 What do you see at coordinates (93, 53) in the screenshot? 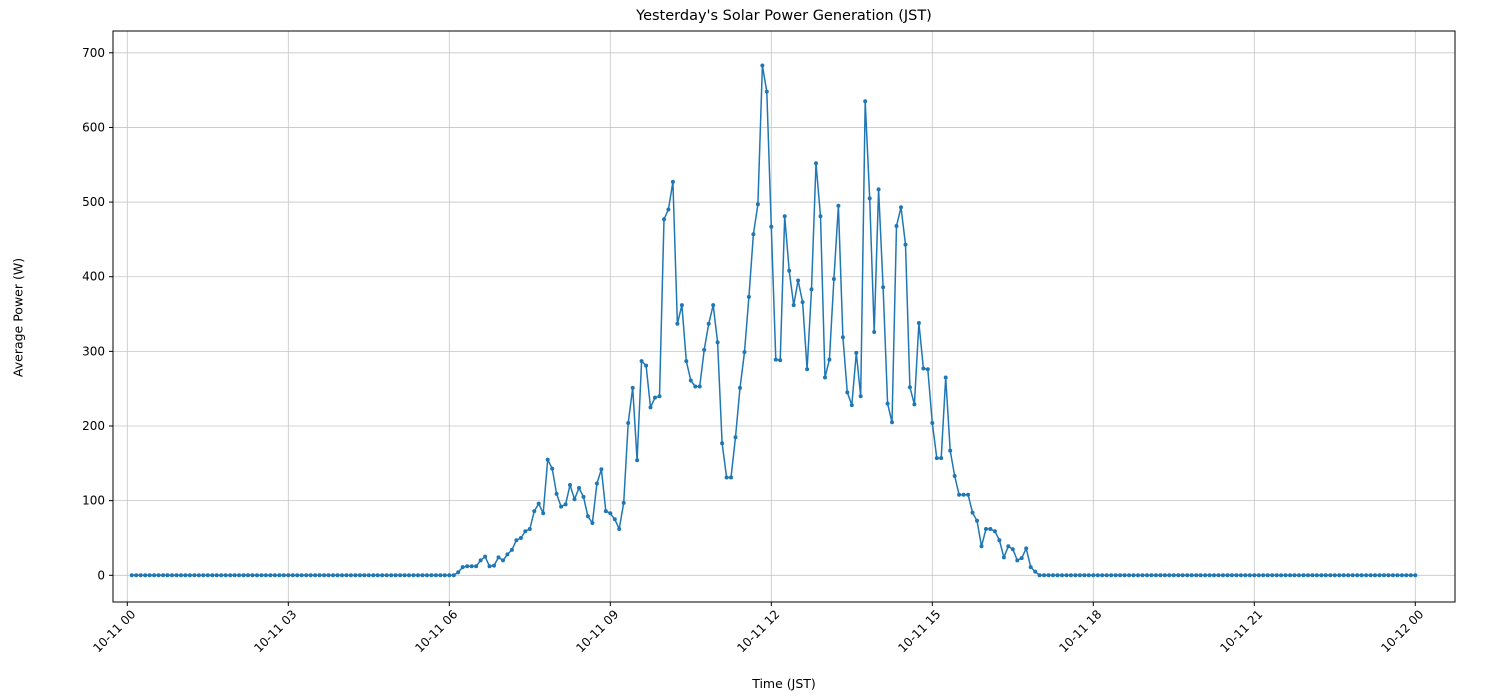
I see `y-tick-label: 700` at bounding box center [93, 53].